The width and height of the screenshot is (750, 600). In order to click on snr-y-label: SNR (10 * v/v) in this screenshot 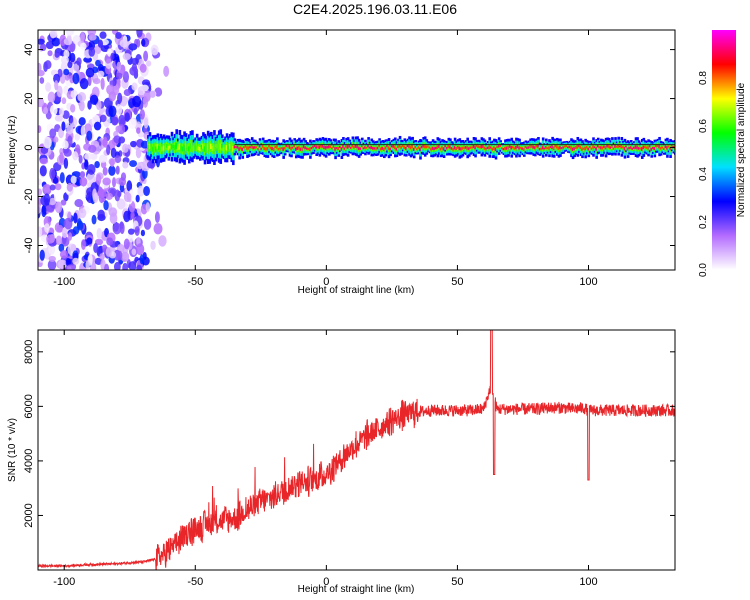, I will do `click(12, 450)`.